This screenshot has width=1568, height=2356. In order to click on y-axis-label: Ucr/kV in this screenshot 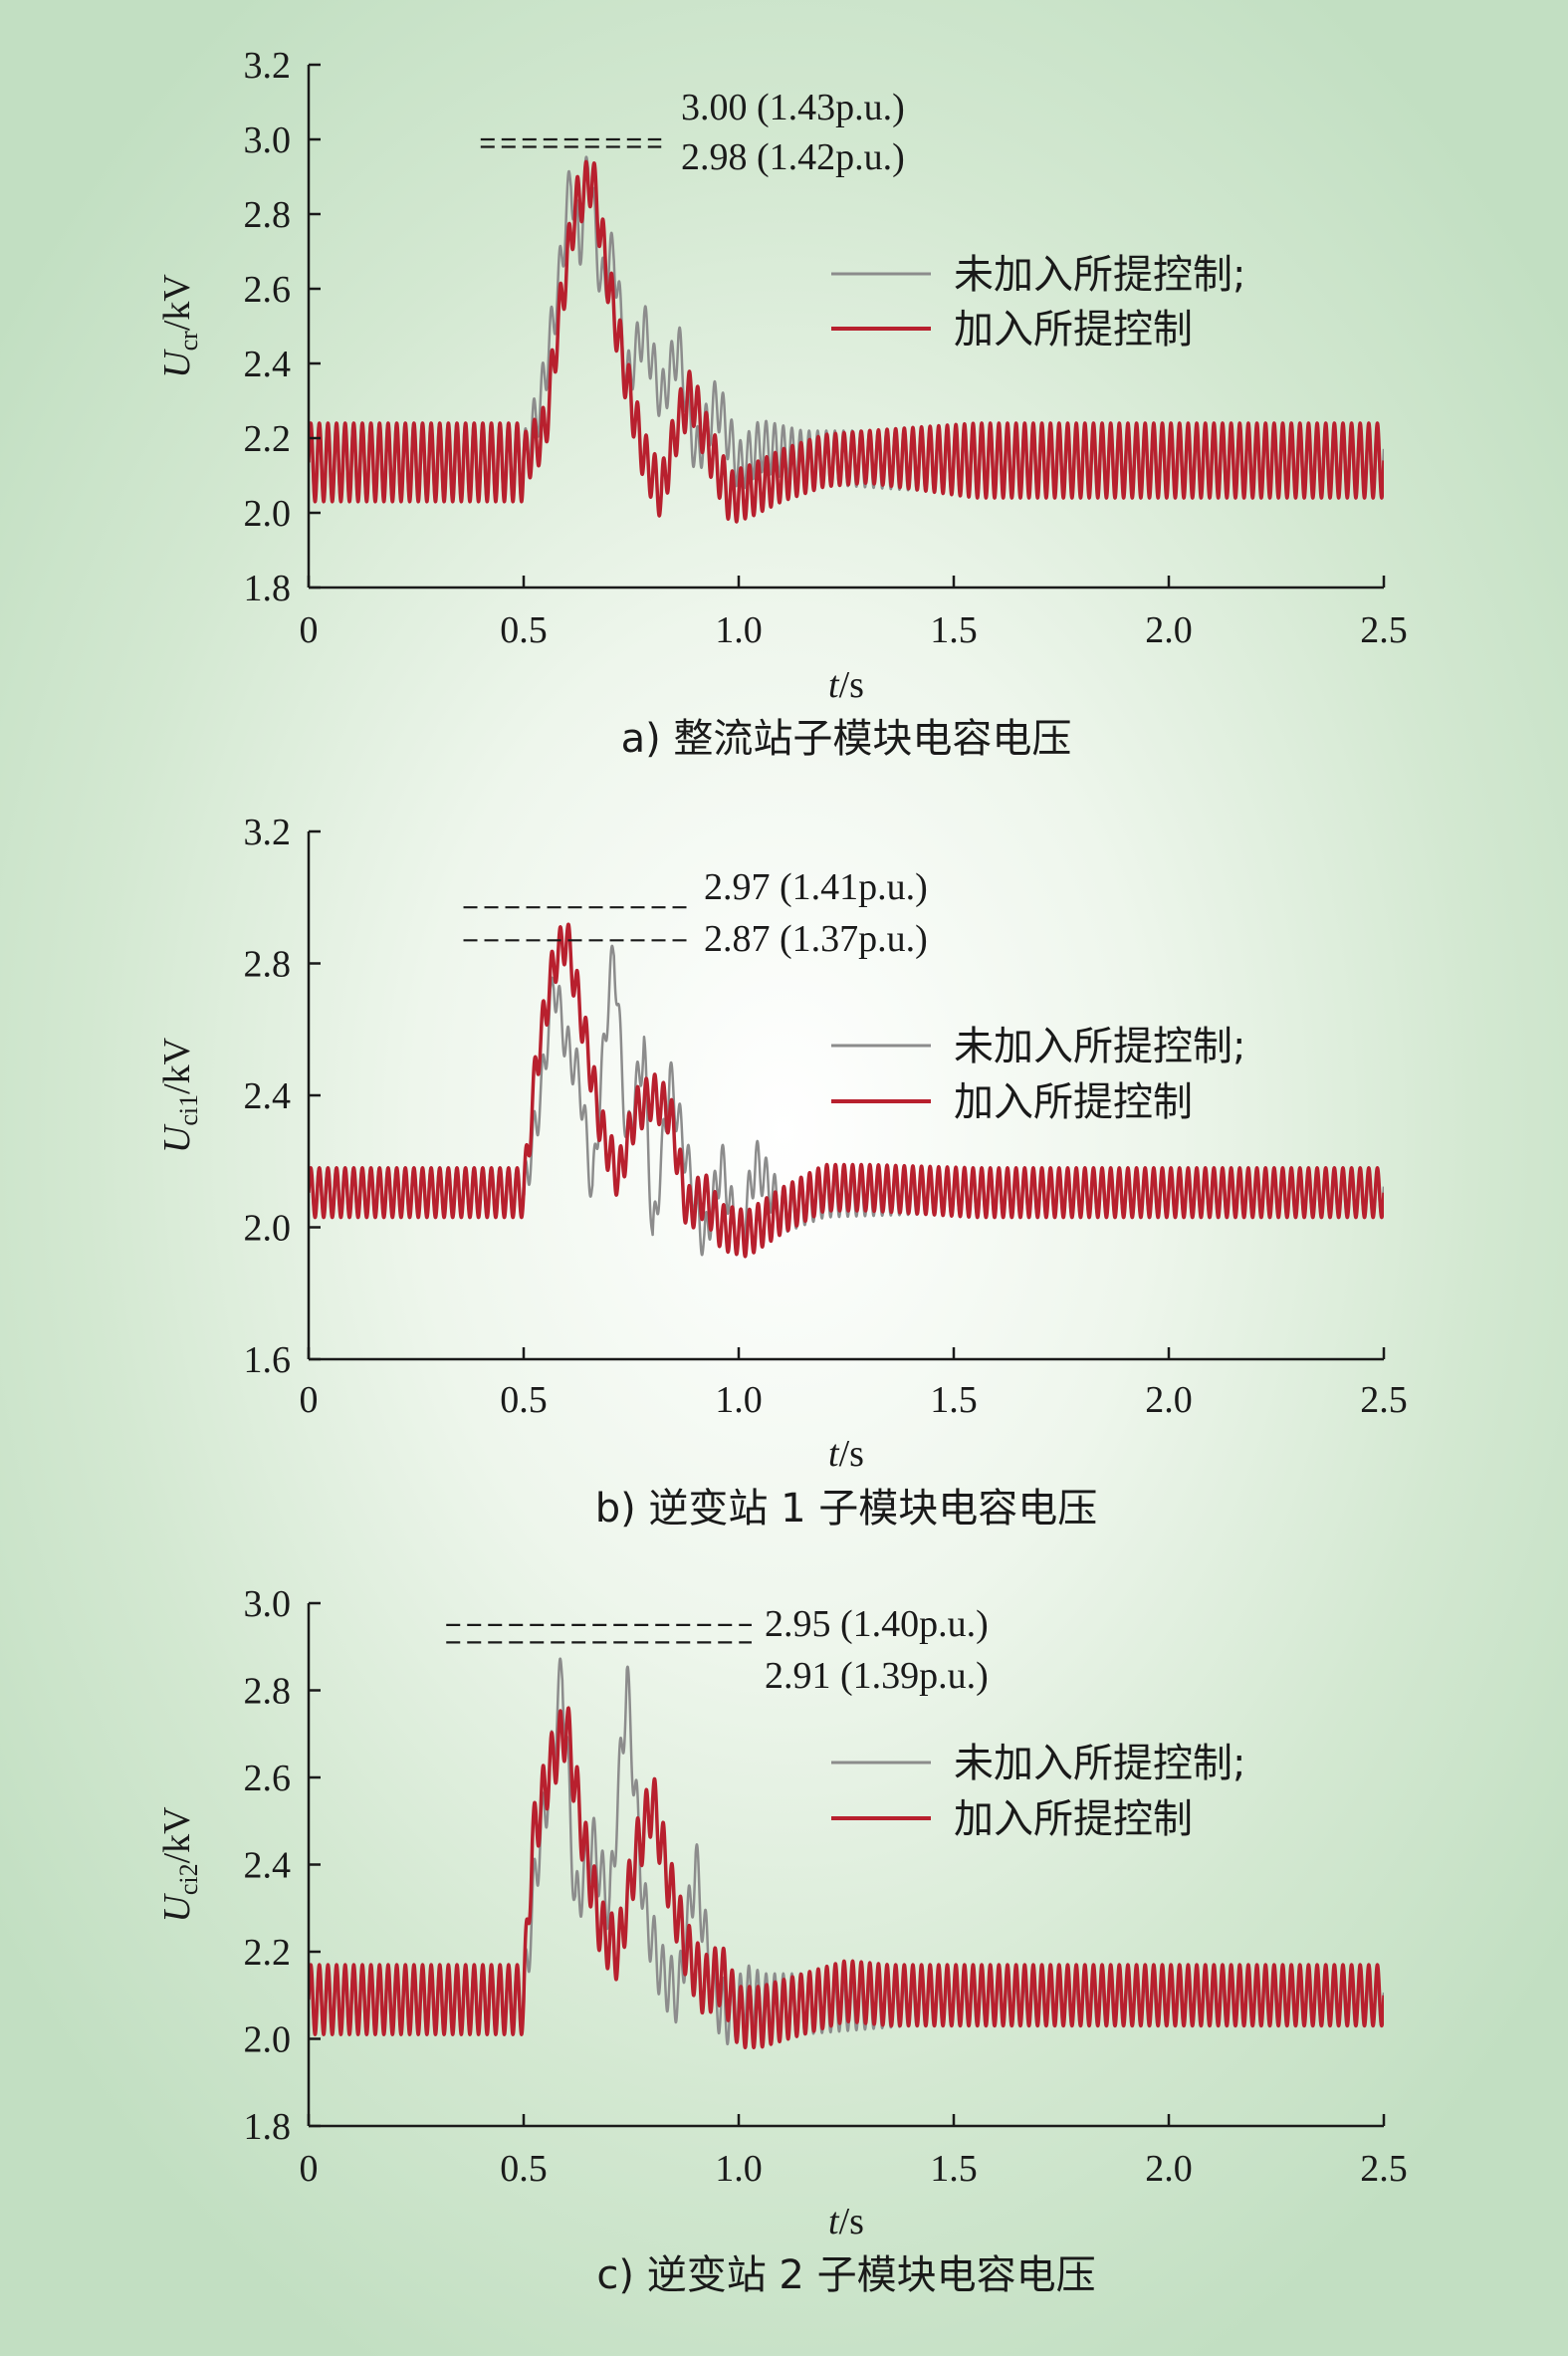, I will do `click(180, 326)`.